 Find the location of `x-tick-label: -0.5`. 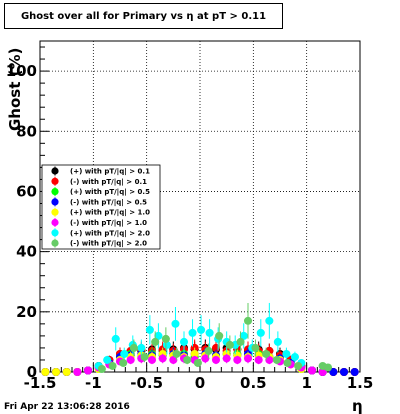

x-tick-label: -0.5 is located at coordinates (146, 383).